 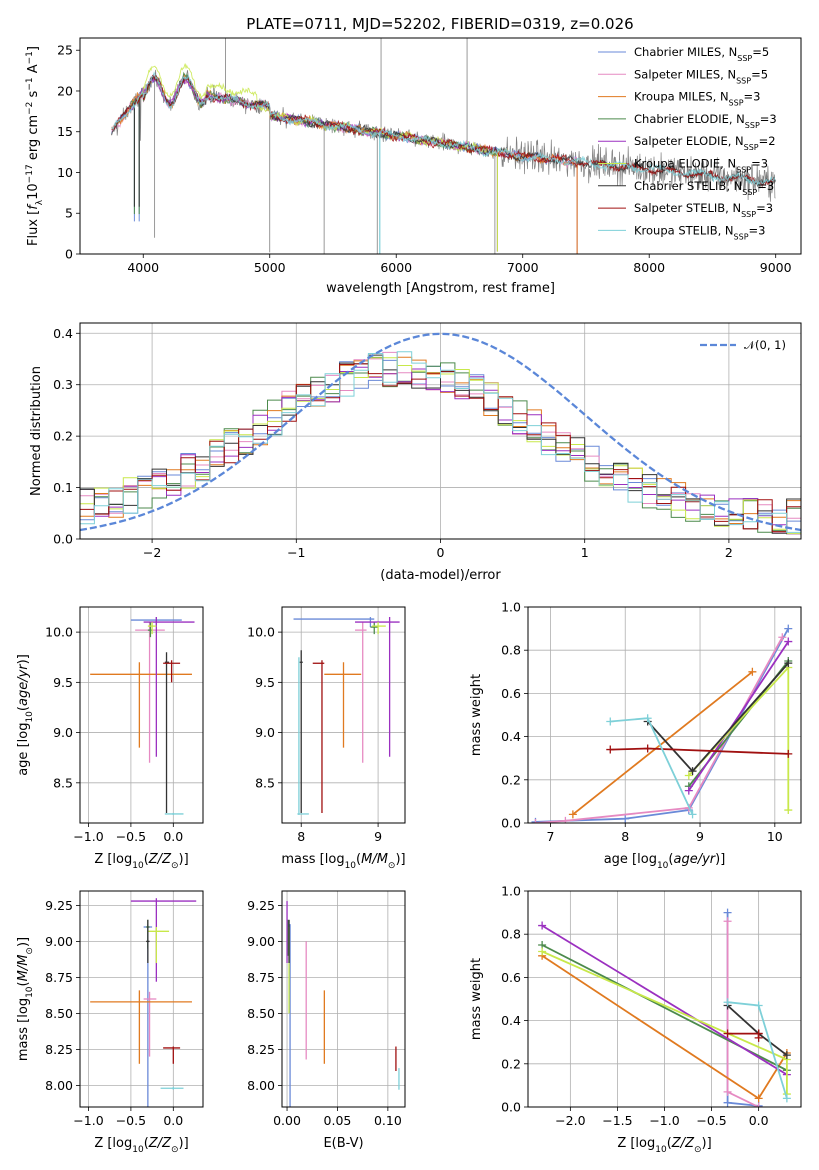 I want to click on y-axis-label: mass [log10(M/M⊙)], so click(x=25, y=999).